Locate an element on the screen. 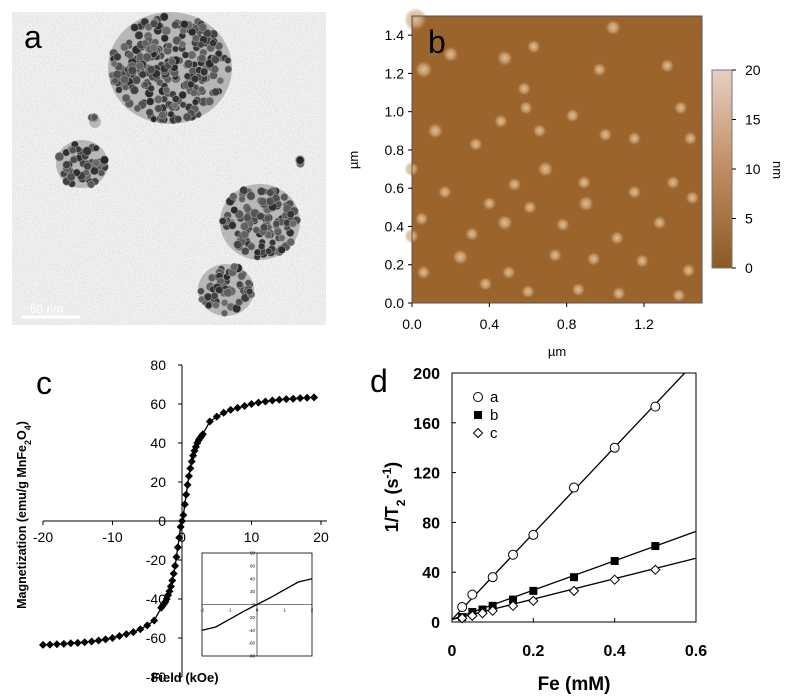 The width and height of the screenshot is (795, 700). inset-y-tick-label: 60 is located at coordinates (253, 565).